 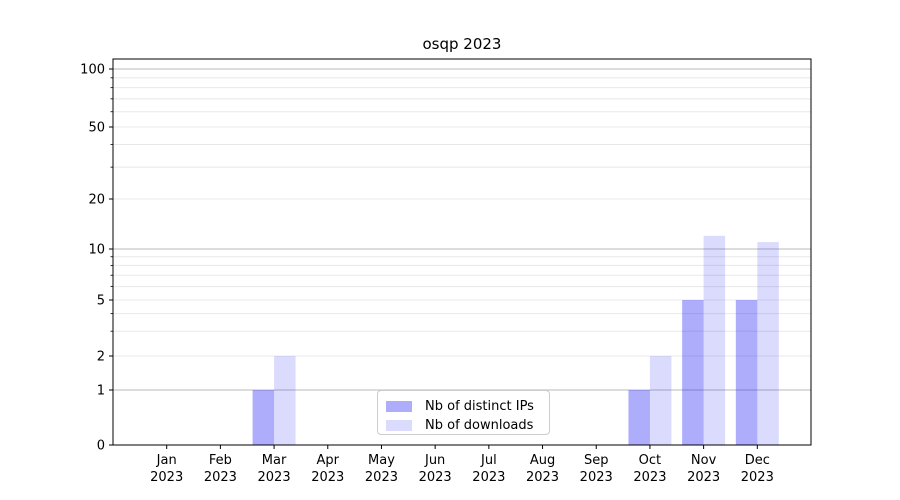 I want to click on x-tick-label-year-jul: 2023, so click(x=488, y=477).